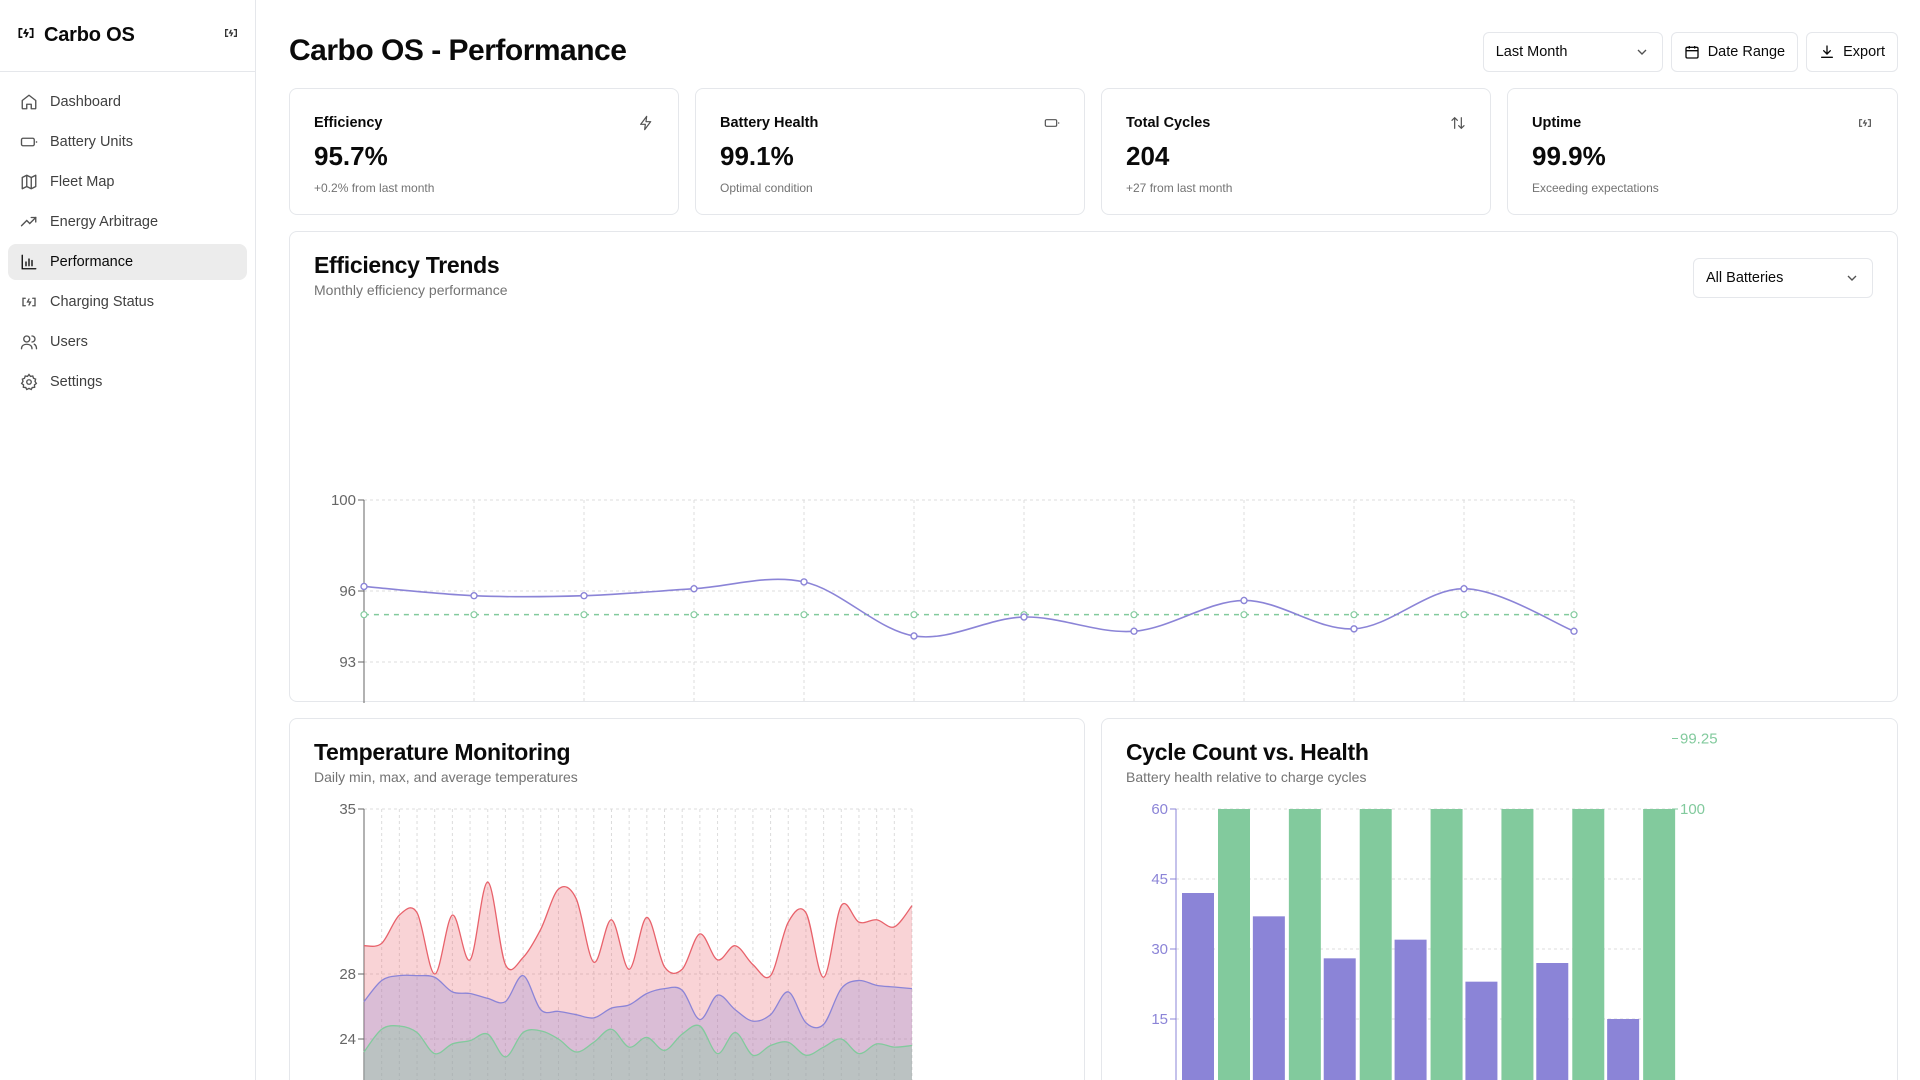 This screenshot has width=1920, height=1080. I want to click on stat-title: Total Cycles, so click(1168, 123).